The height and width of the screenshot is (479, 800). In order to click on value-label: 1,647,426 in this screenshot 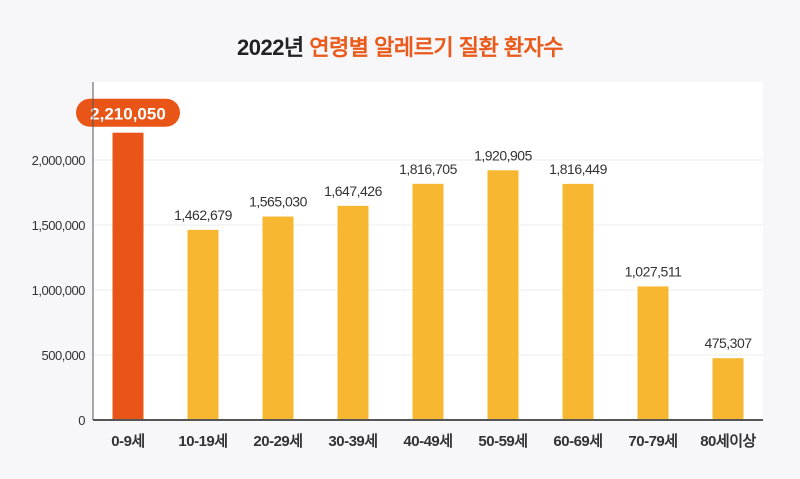, I will do `click(353, 191)`.